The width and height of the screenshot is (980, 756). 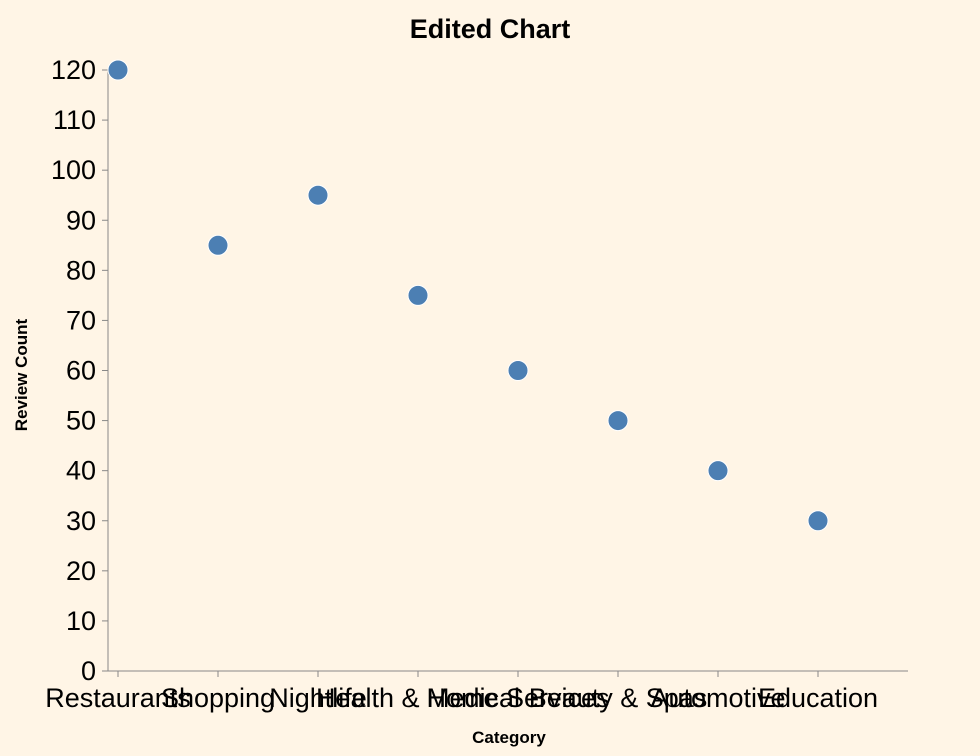 What do you see at coordinates (81, 621) in the screenshot?
I see `y-tick-label: 10` at bounding box center [81, 621].